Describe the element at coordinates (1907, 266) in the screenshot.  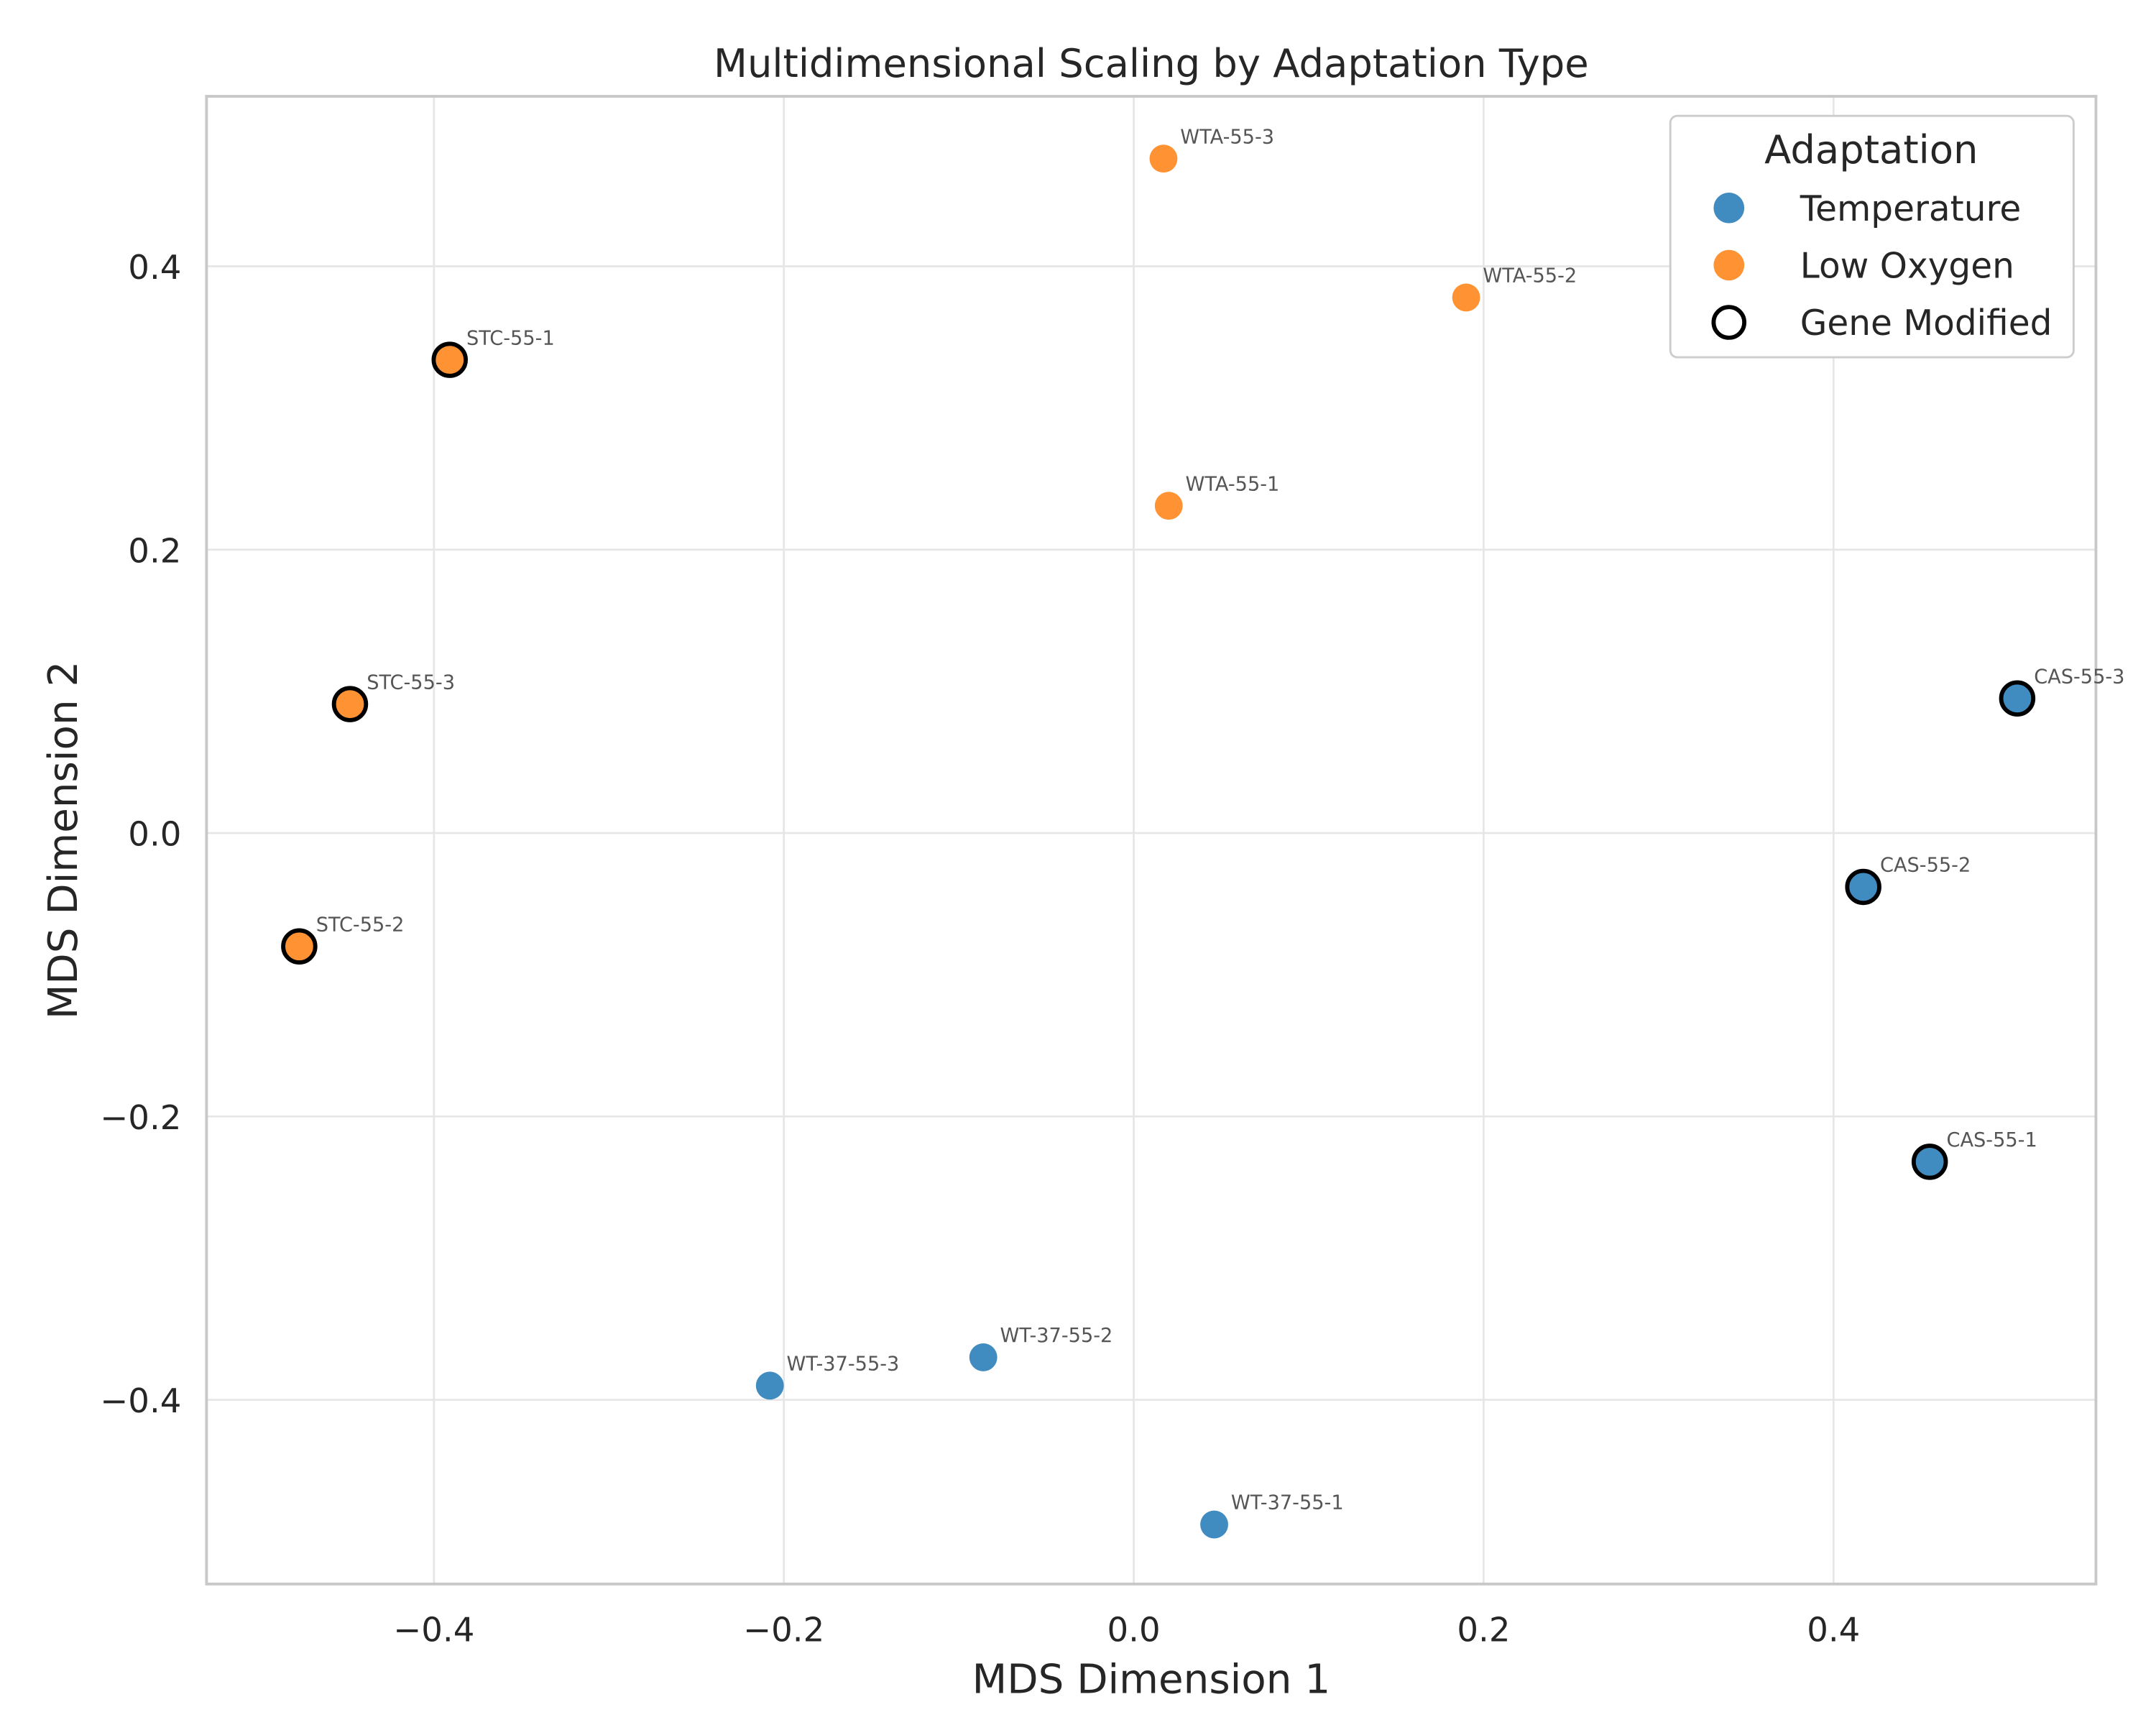
I see `legend-label-low-oxygen: Low Oxygen` at that location.